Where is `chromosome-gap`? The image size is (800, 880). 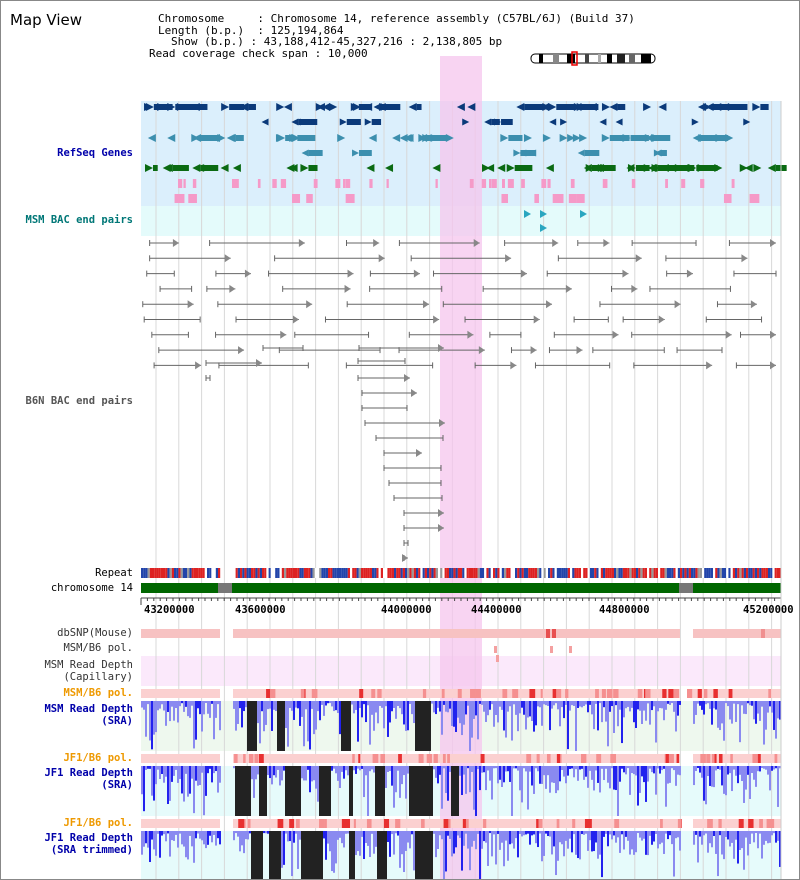
chromosome-gap is located at coordinates (686, 588).